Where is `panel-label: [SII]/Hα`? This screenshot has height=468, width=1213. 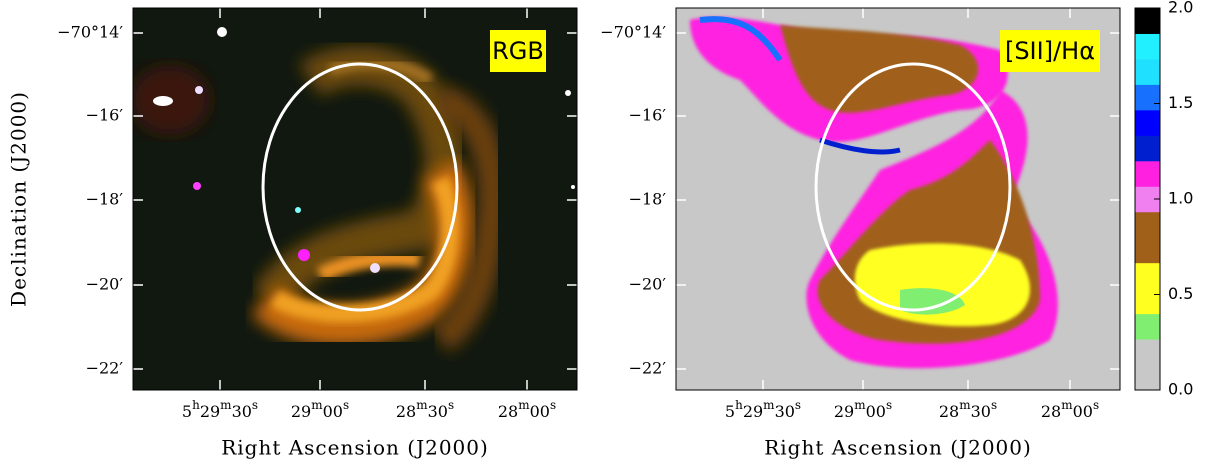 panel-label: [SII]/Hα is located at coordinates (1050, 51).